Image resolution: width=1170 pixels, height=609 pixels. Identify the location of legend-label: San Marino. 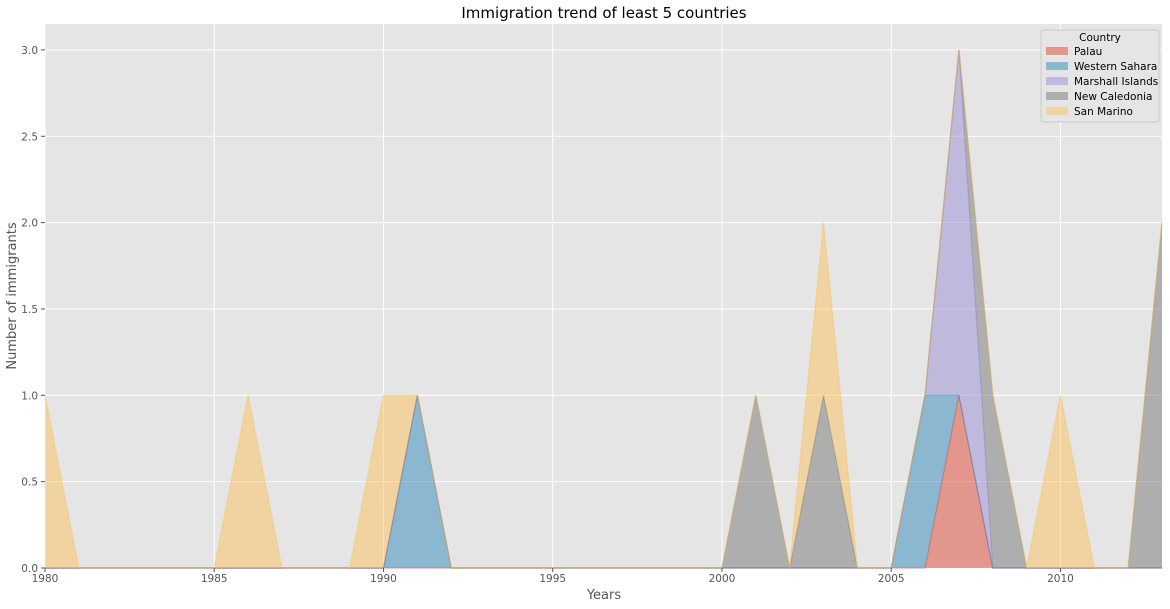
(1103, 112).